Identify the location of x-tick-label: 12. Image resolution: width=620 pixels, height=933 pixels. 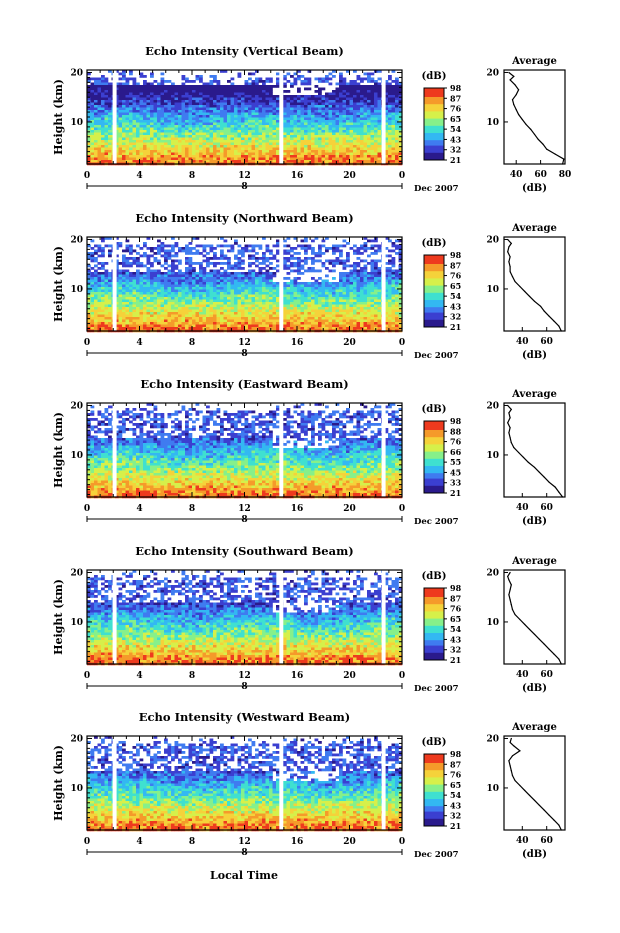
(244, 176).